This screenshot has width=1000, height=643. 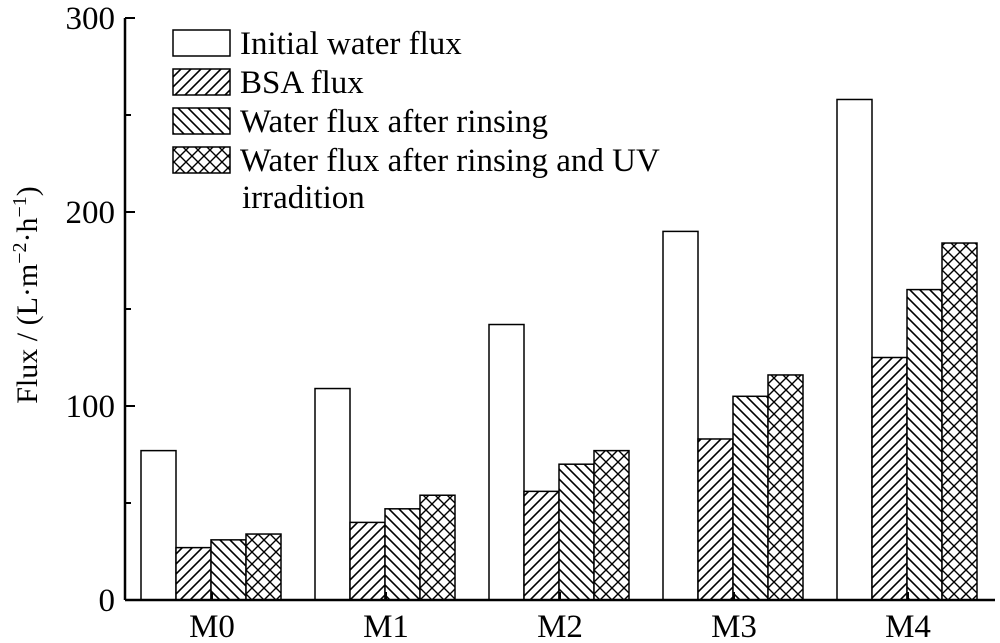 What do you see at coordinates (386, 626) in the screenshot?
I see `x-tick-label-m1: M1` at bounding box center [386, 626].